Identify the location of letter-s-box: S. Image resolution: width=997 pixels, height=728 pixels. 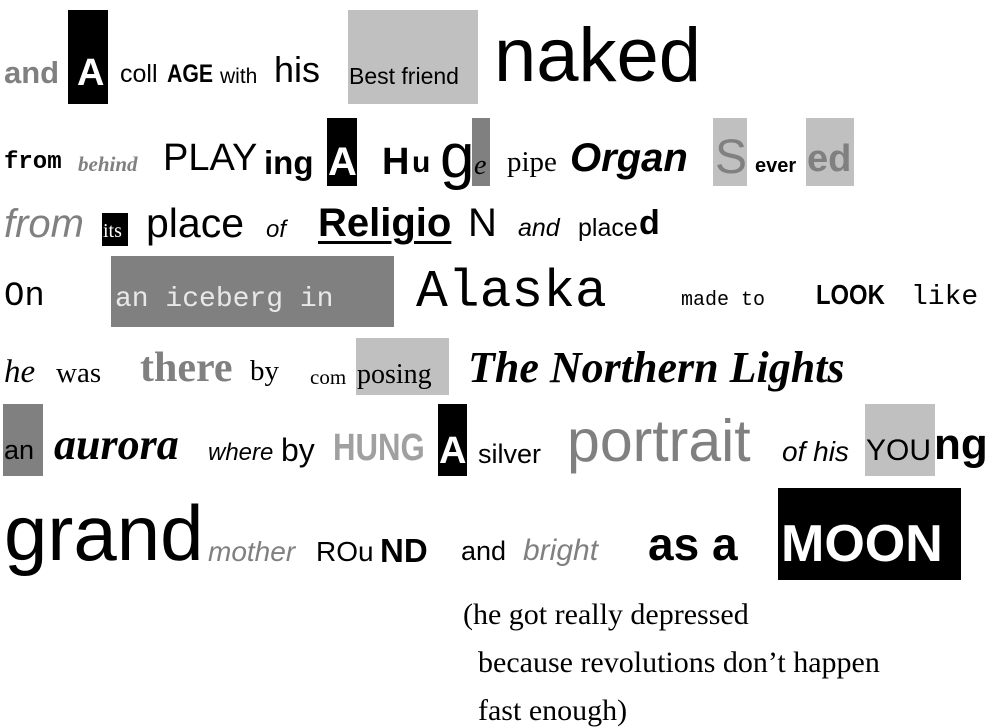
(730, 152).